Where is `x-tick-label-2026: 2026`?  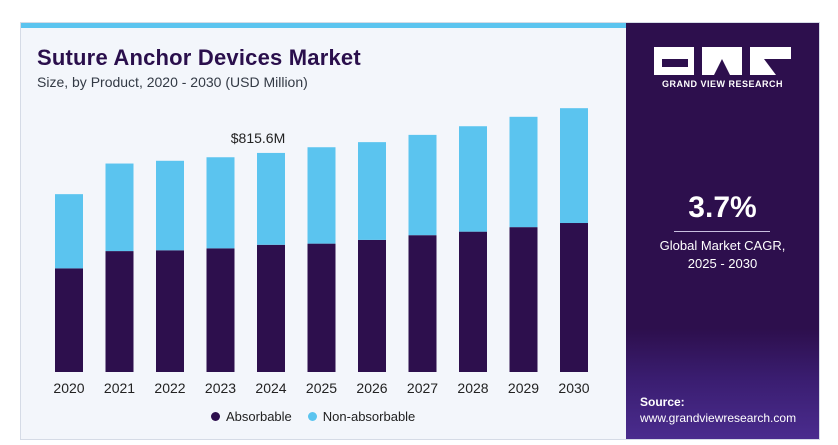
x-tick-label-2026: 2026 is located at coordinates (371, 388).